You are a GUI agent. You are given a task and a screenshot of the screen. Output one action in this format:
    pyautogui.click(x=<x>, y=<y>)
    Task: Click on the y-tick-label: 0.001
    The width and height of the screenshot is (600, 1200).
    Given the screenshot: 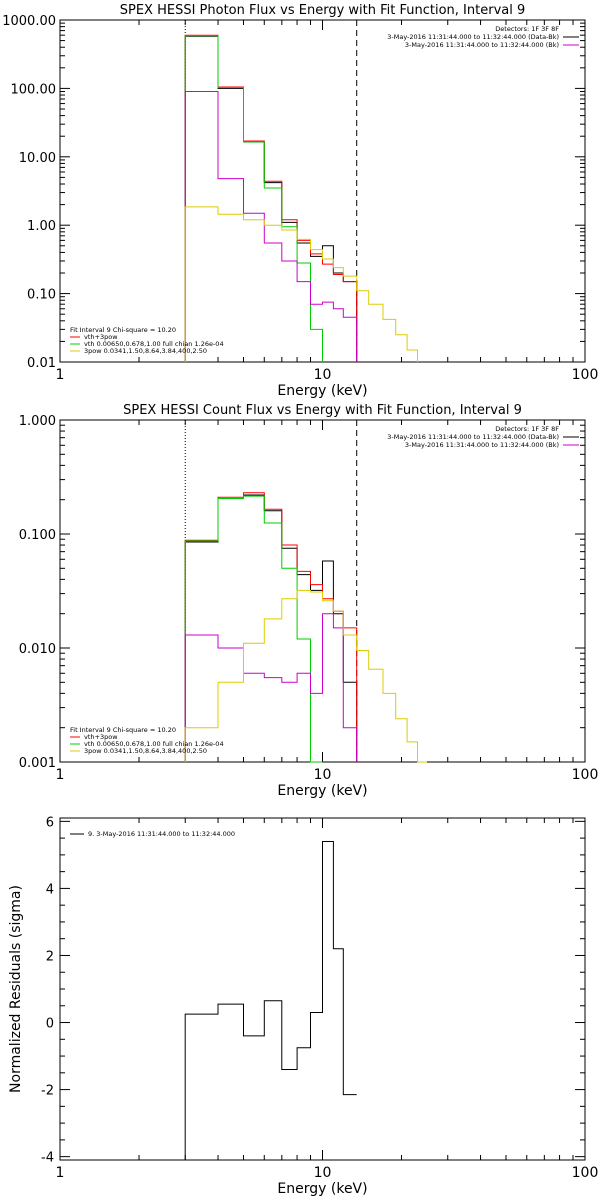 What is the action you would take?
    pyautogui.click(x=37, y=763)
    